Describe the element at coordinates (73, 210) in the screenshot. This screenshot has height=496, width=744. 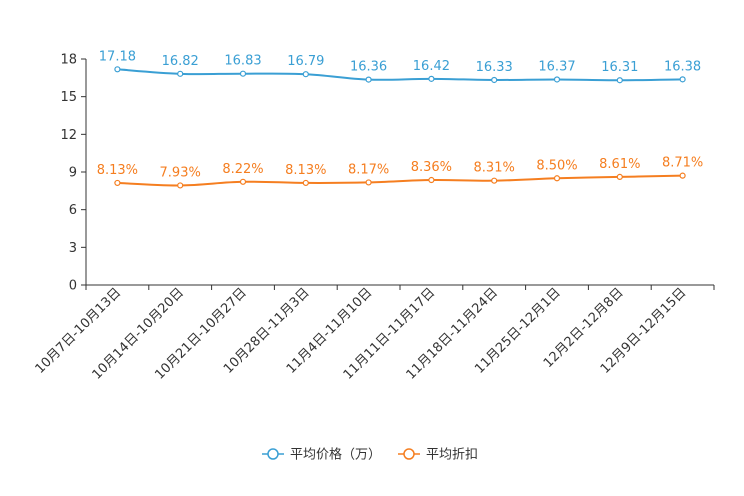
I see `y-tick-label: 6` at that location.